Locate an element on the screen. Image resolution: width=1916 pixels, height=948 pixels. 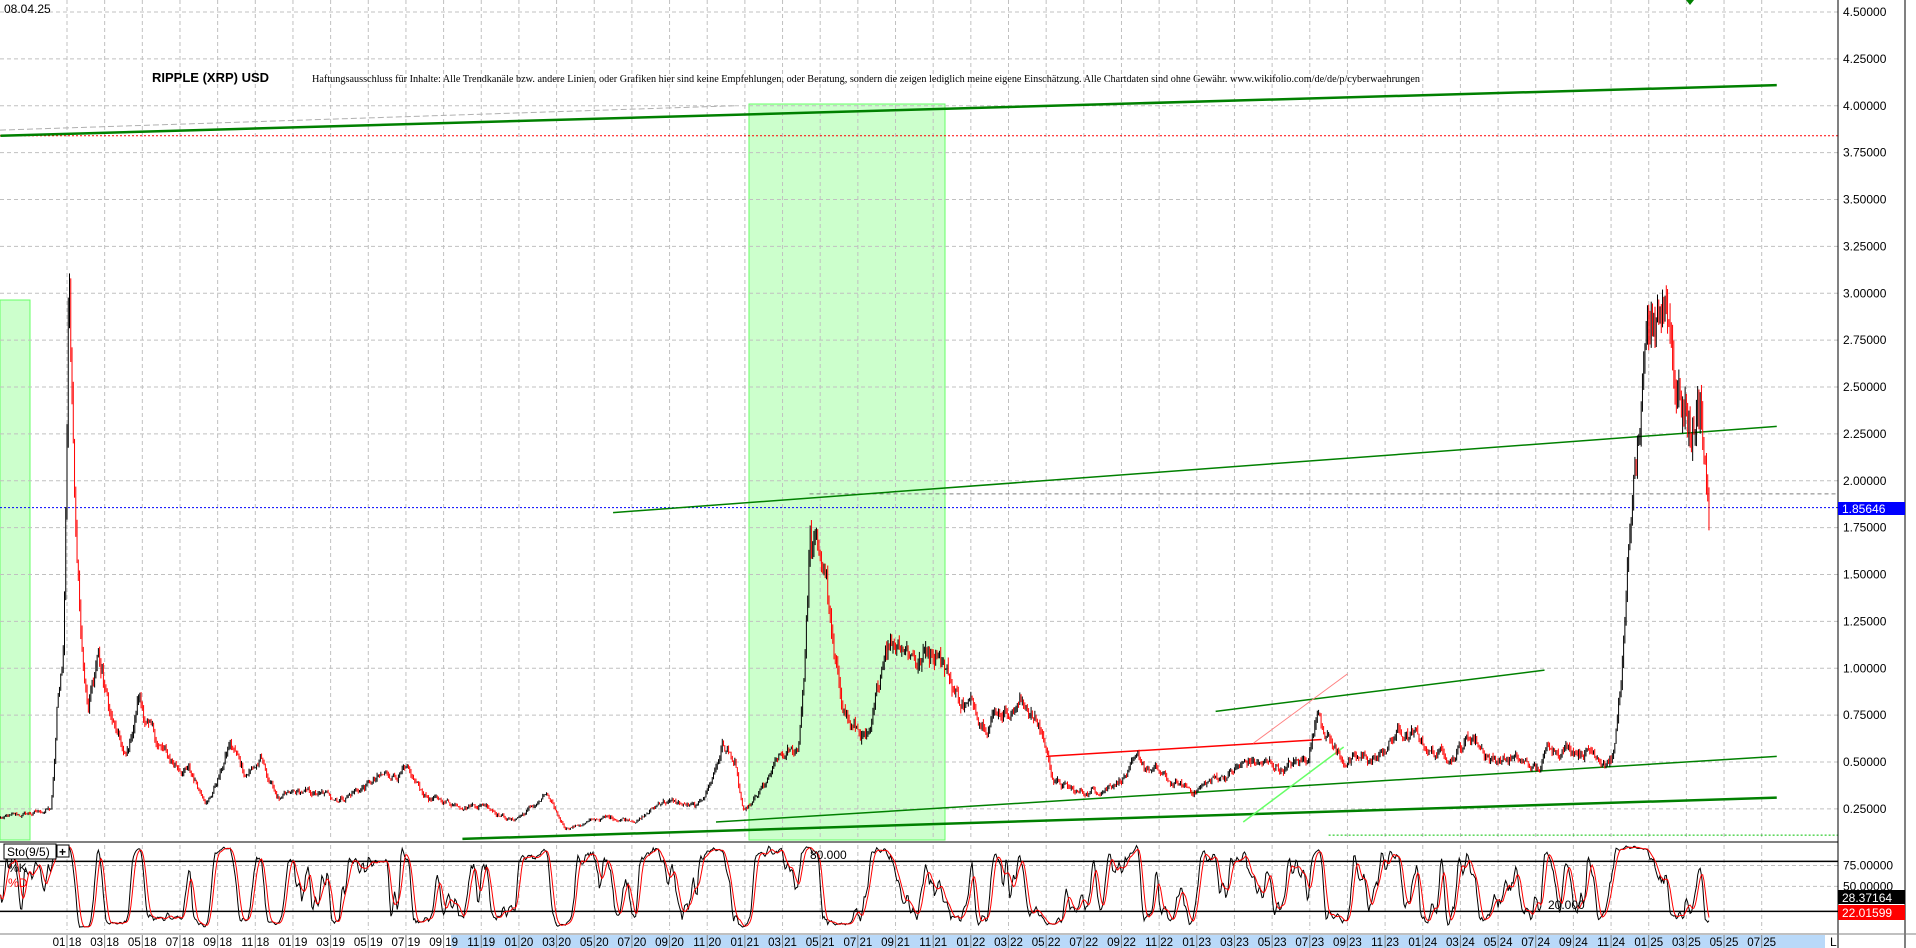
x-tick-label: 03 22 is located at coordinates (1008, 942).